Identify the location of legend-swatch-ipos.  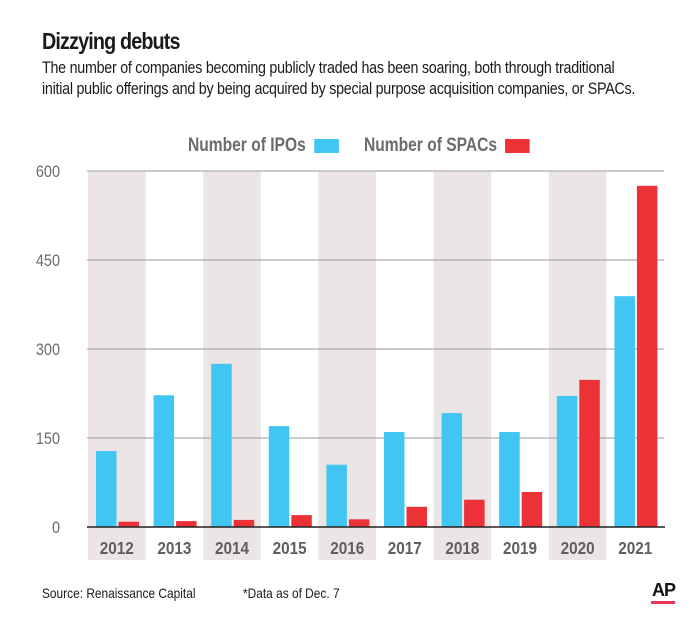
(326, 146).